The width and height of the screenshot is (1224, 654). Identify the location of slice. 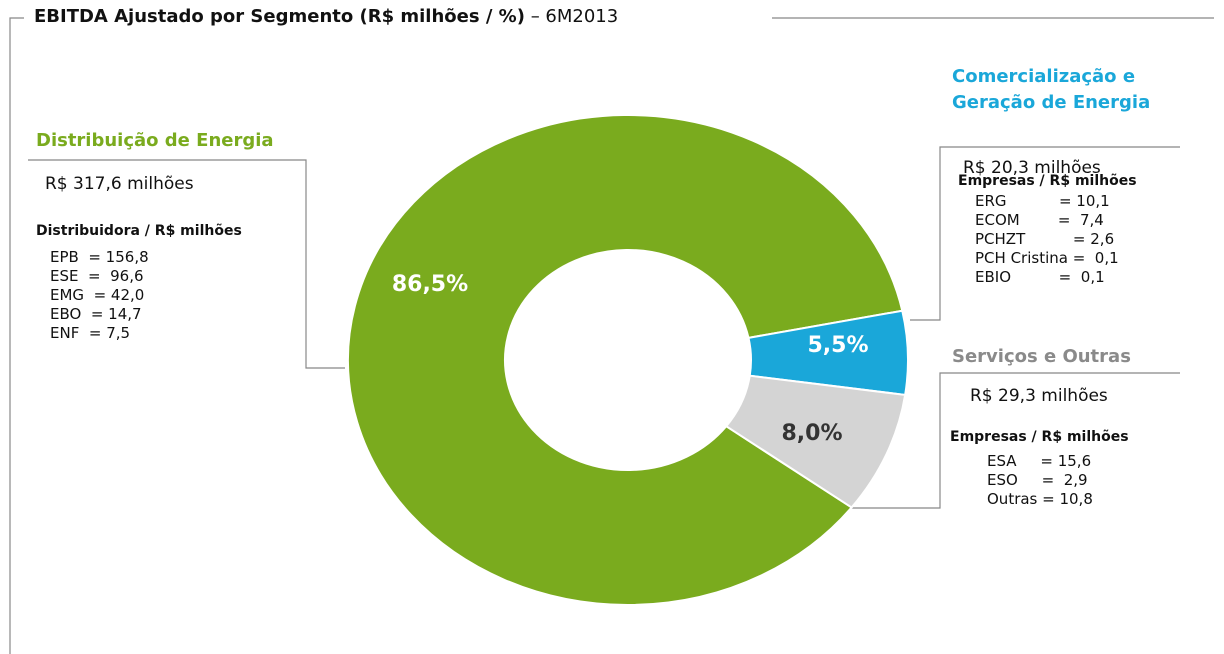
(815, 441).